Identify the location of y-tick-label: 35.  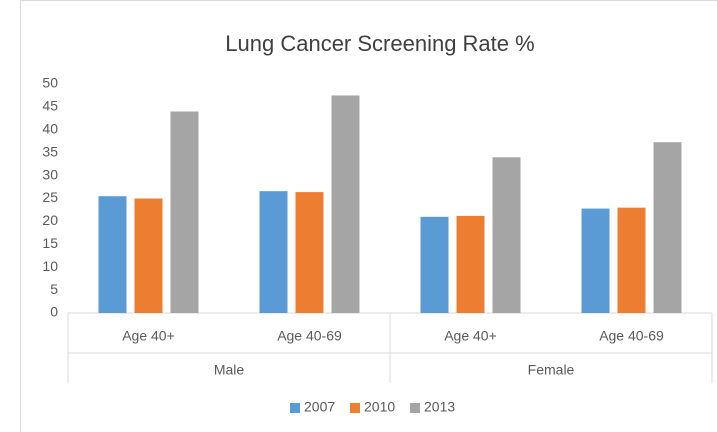
(50, 151).